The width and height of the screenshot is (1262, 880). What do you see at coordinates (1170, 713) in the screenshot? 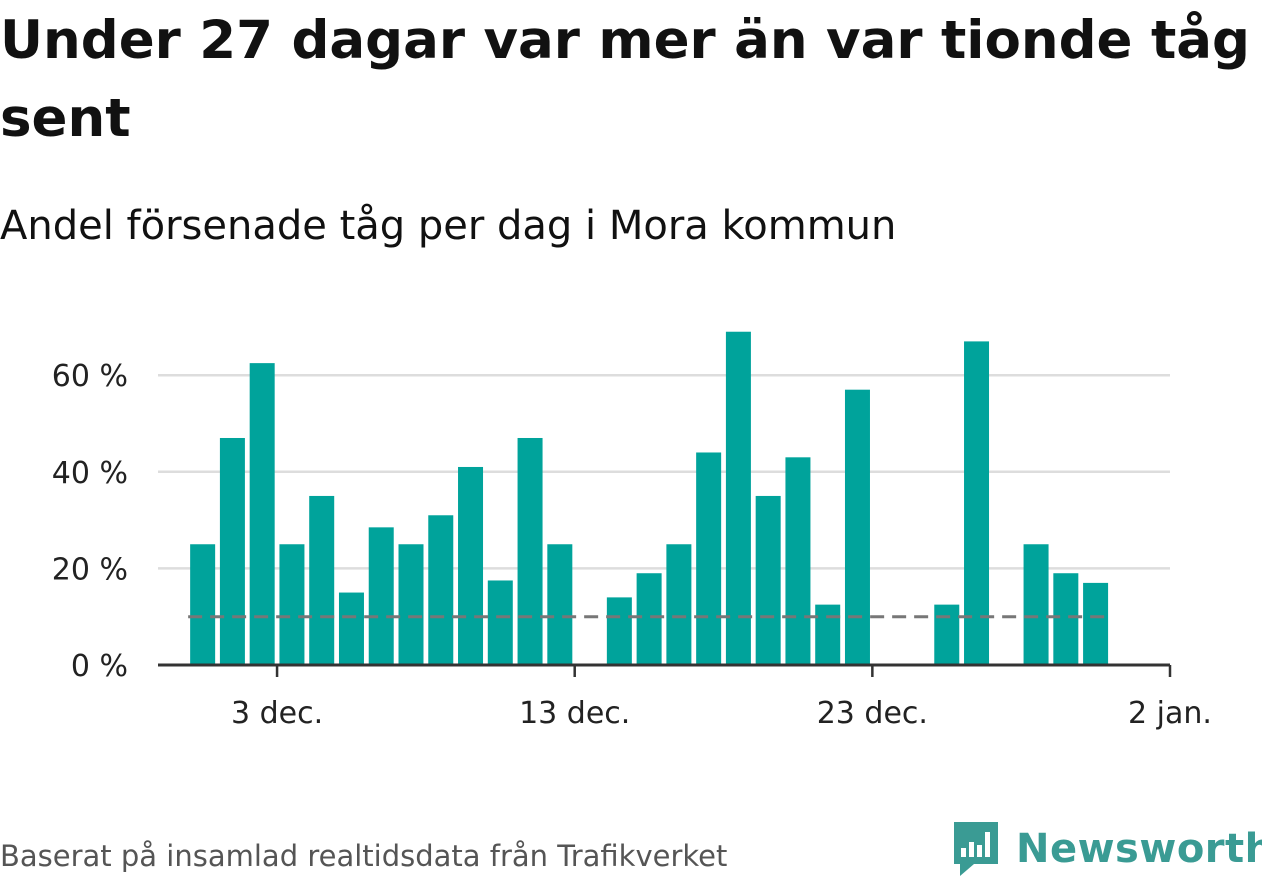
I see `x-tick-label: 2 jan.` at bounding box center [1170, 713].